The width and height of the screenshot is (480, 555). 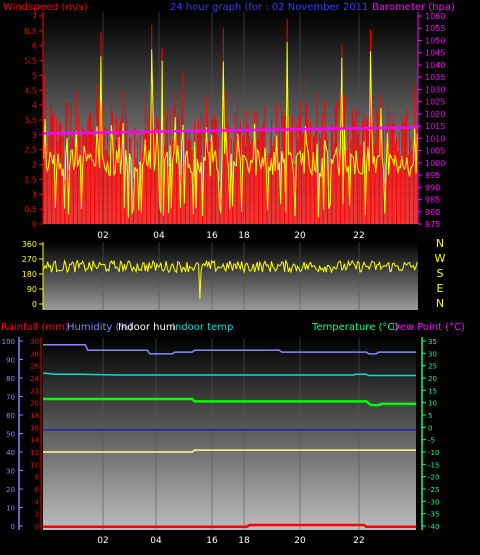 What do you see at coordinates (34, 453) in the screenshot?
I see `rain-tick-label: 12` at bounding box center [34, 453].